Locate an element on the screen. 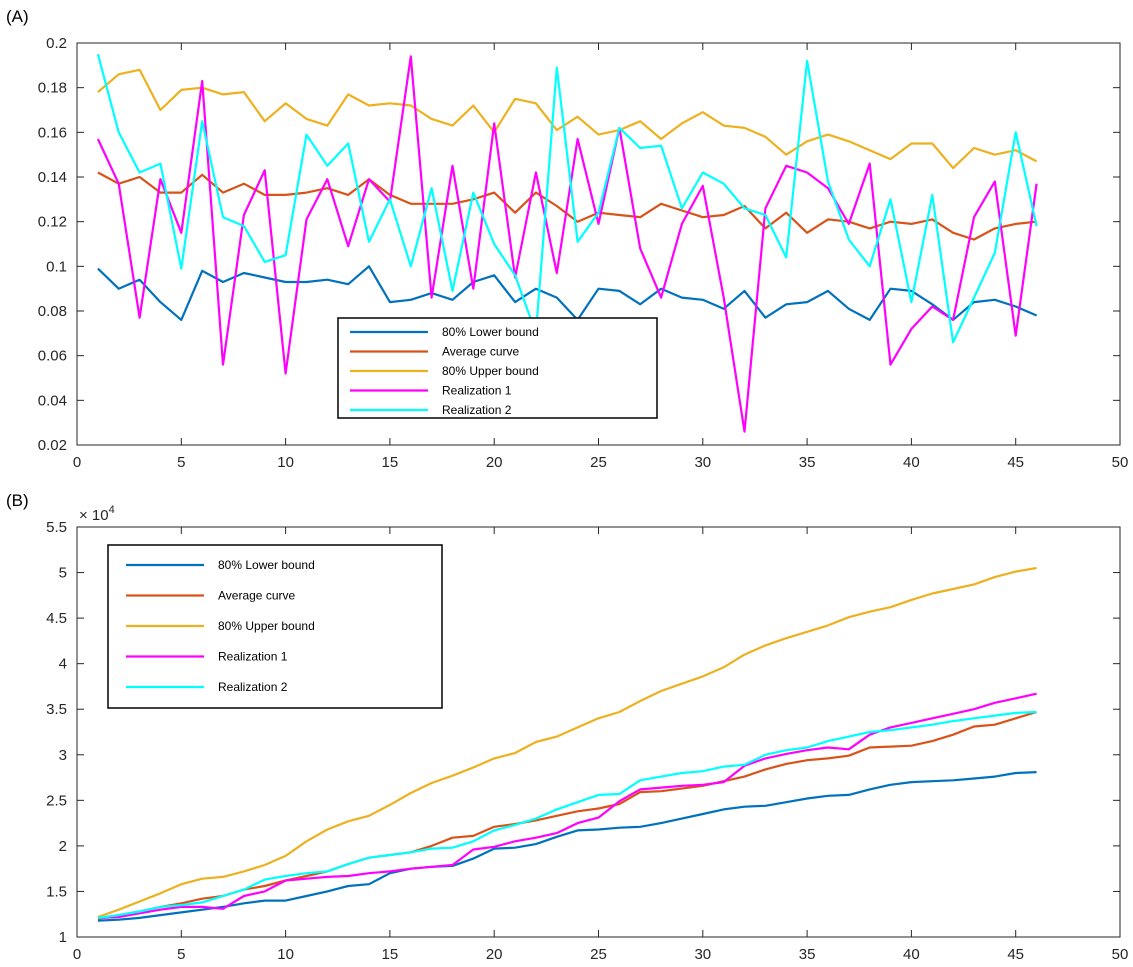 Image resolution: width=1133 pixels, height=967 pixels. legend-box is located at coordinates (497, 368).